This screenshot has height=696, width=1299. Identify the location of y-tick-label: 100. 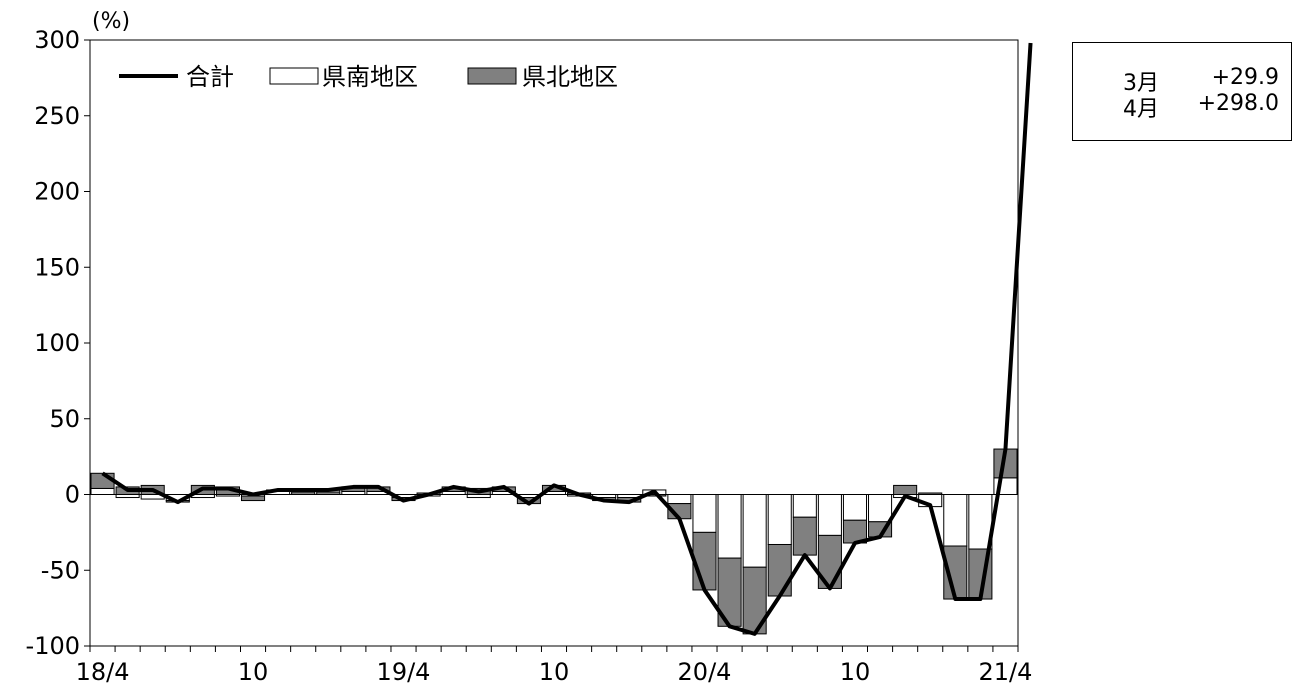
(57, 343).